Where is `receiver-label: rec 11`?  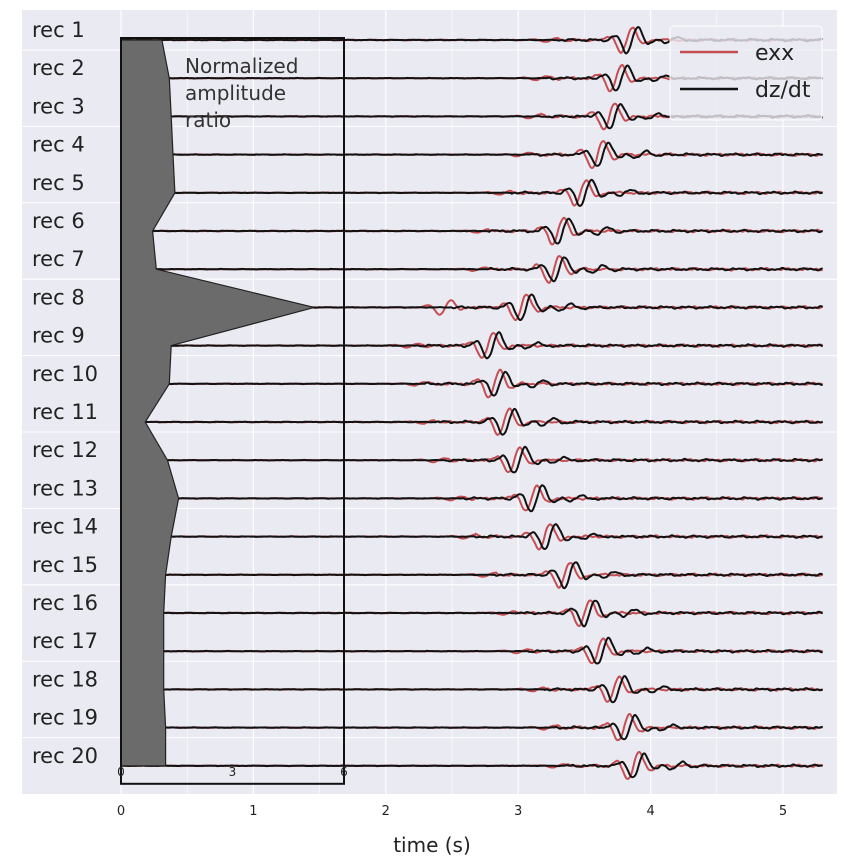
receiver-label: rec 11 is located at coordinates (65, 412).